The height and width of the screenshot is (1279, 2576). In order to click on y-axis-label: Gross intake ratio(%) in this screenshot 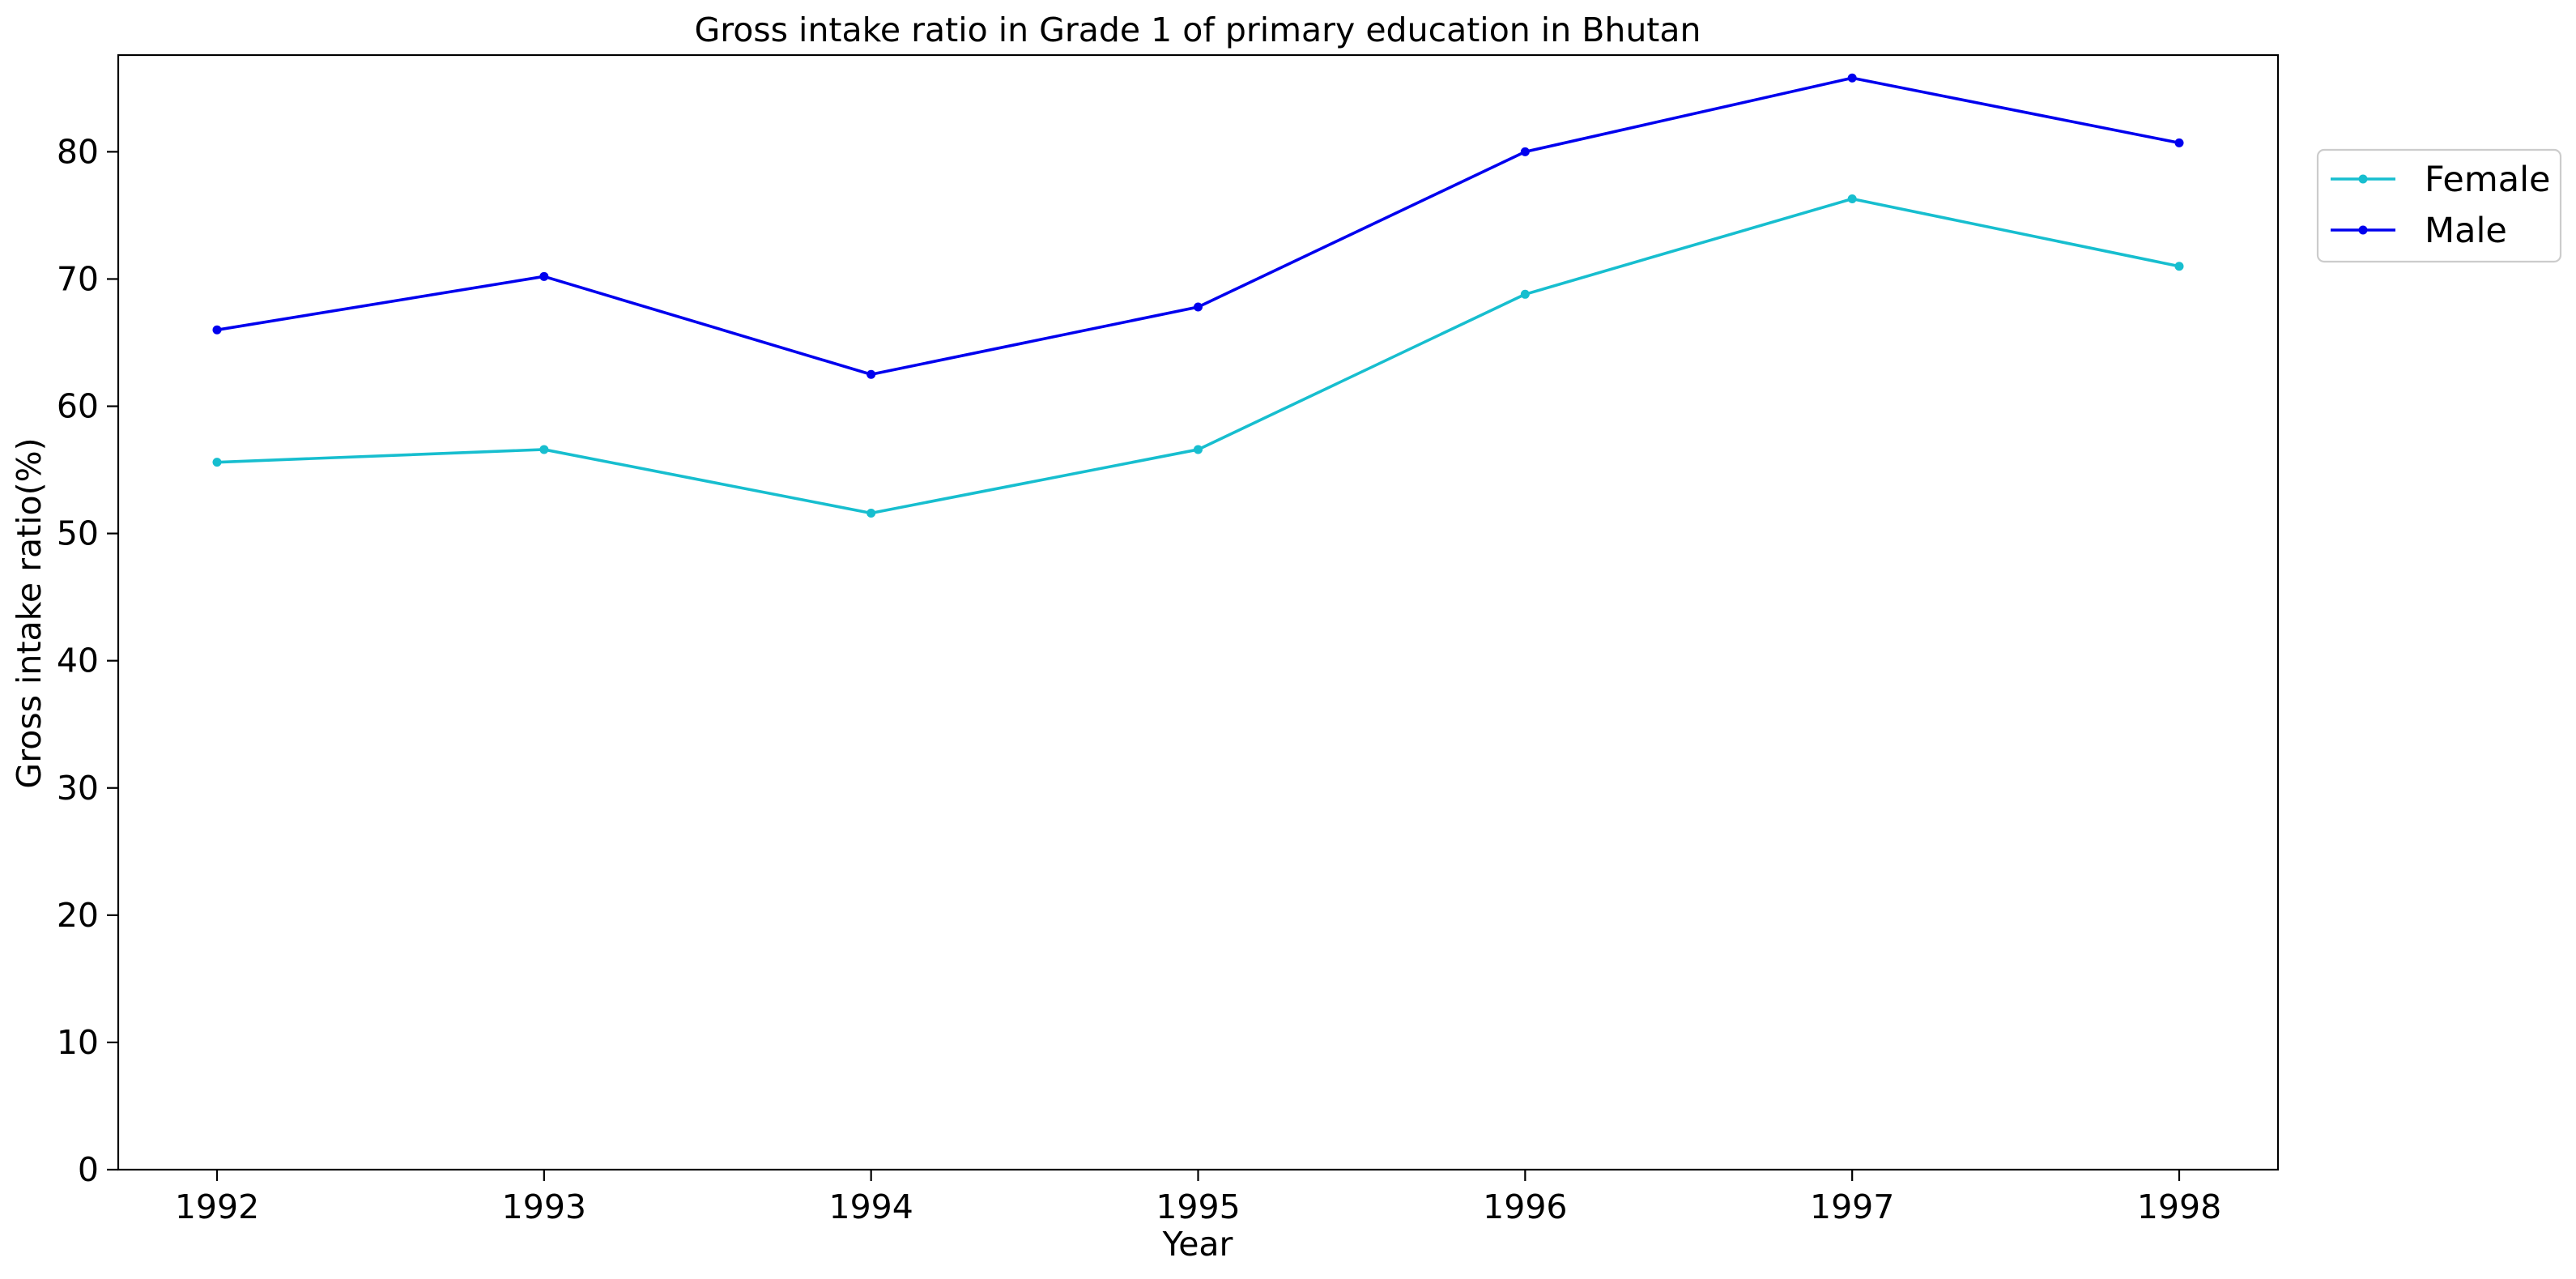, I will do `click(29, 612)`.